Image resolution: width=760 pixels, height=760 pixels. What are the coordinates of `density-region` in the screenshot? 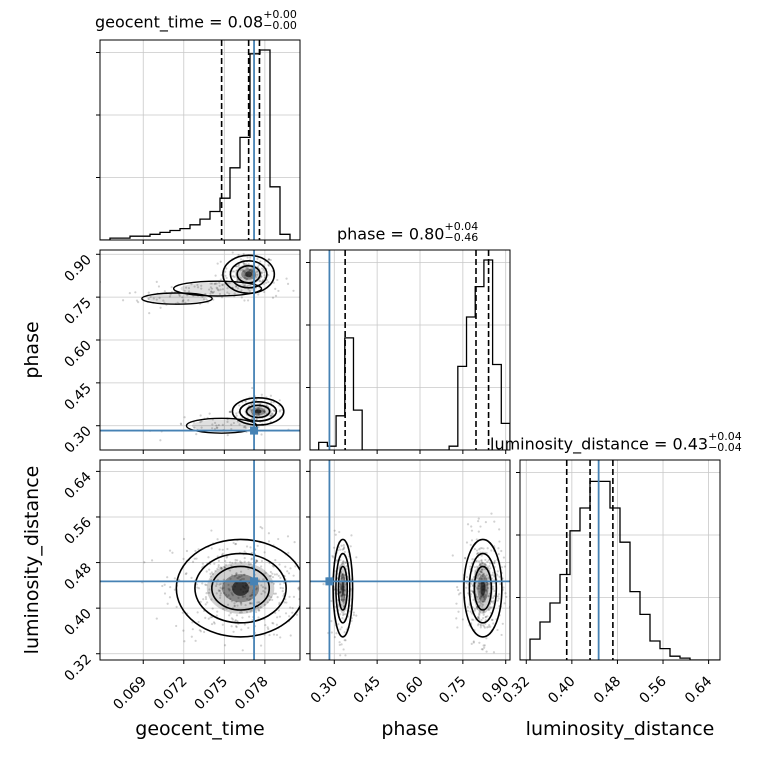 It's located at (221, 426).